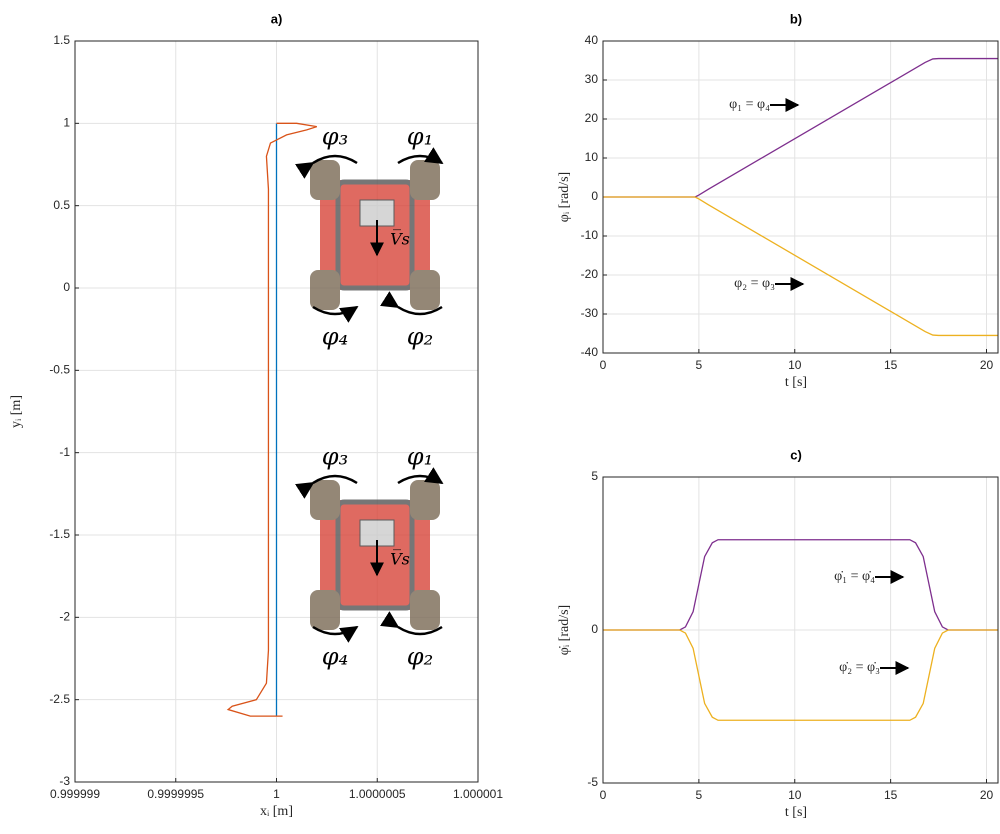 The height and width of the screenshot is (834, 1000). I want to click on y-tick-label: -20, so click(590, 274).